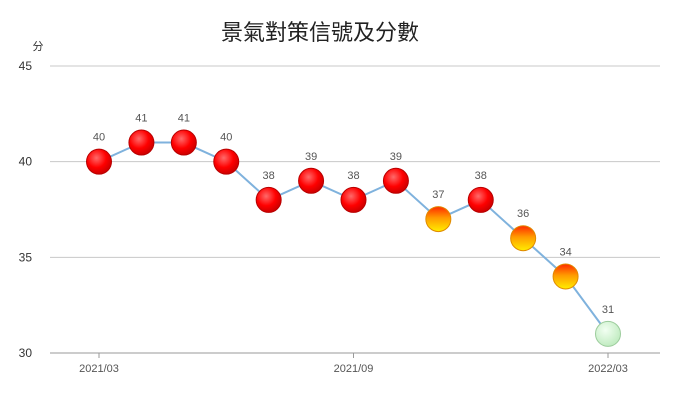 The width and height of the screenshot is (700, 400). Describe the element at coordinates (26, 209) in the screenshot. I see `y-axis-ticks: 30 35 40 45` at that location.